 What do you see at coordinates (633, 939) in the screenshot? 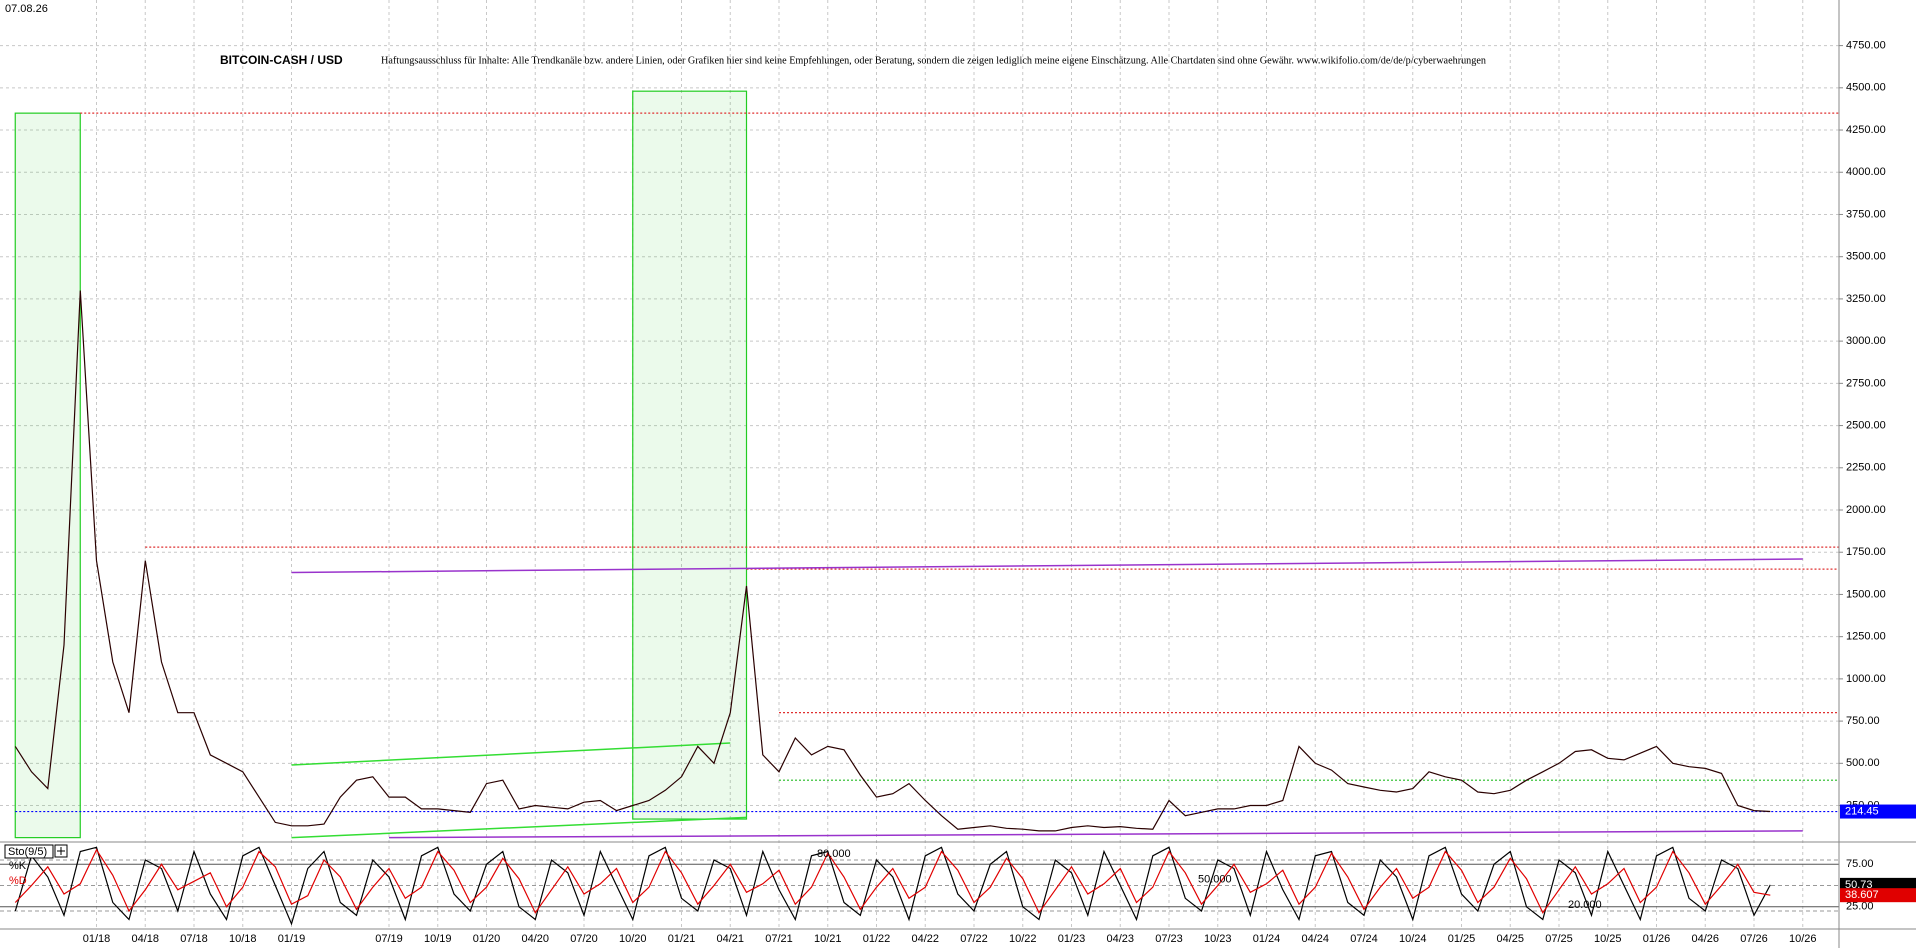
I see `x-tick-label: 10/20` at bounding box center [633, 939].